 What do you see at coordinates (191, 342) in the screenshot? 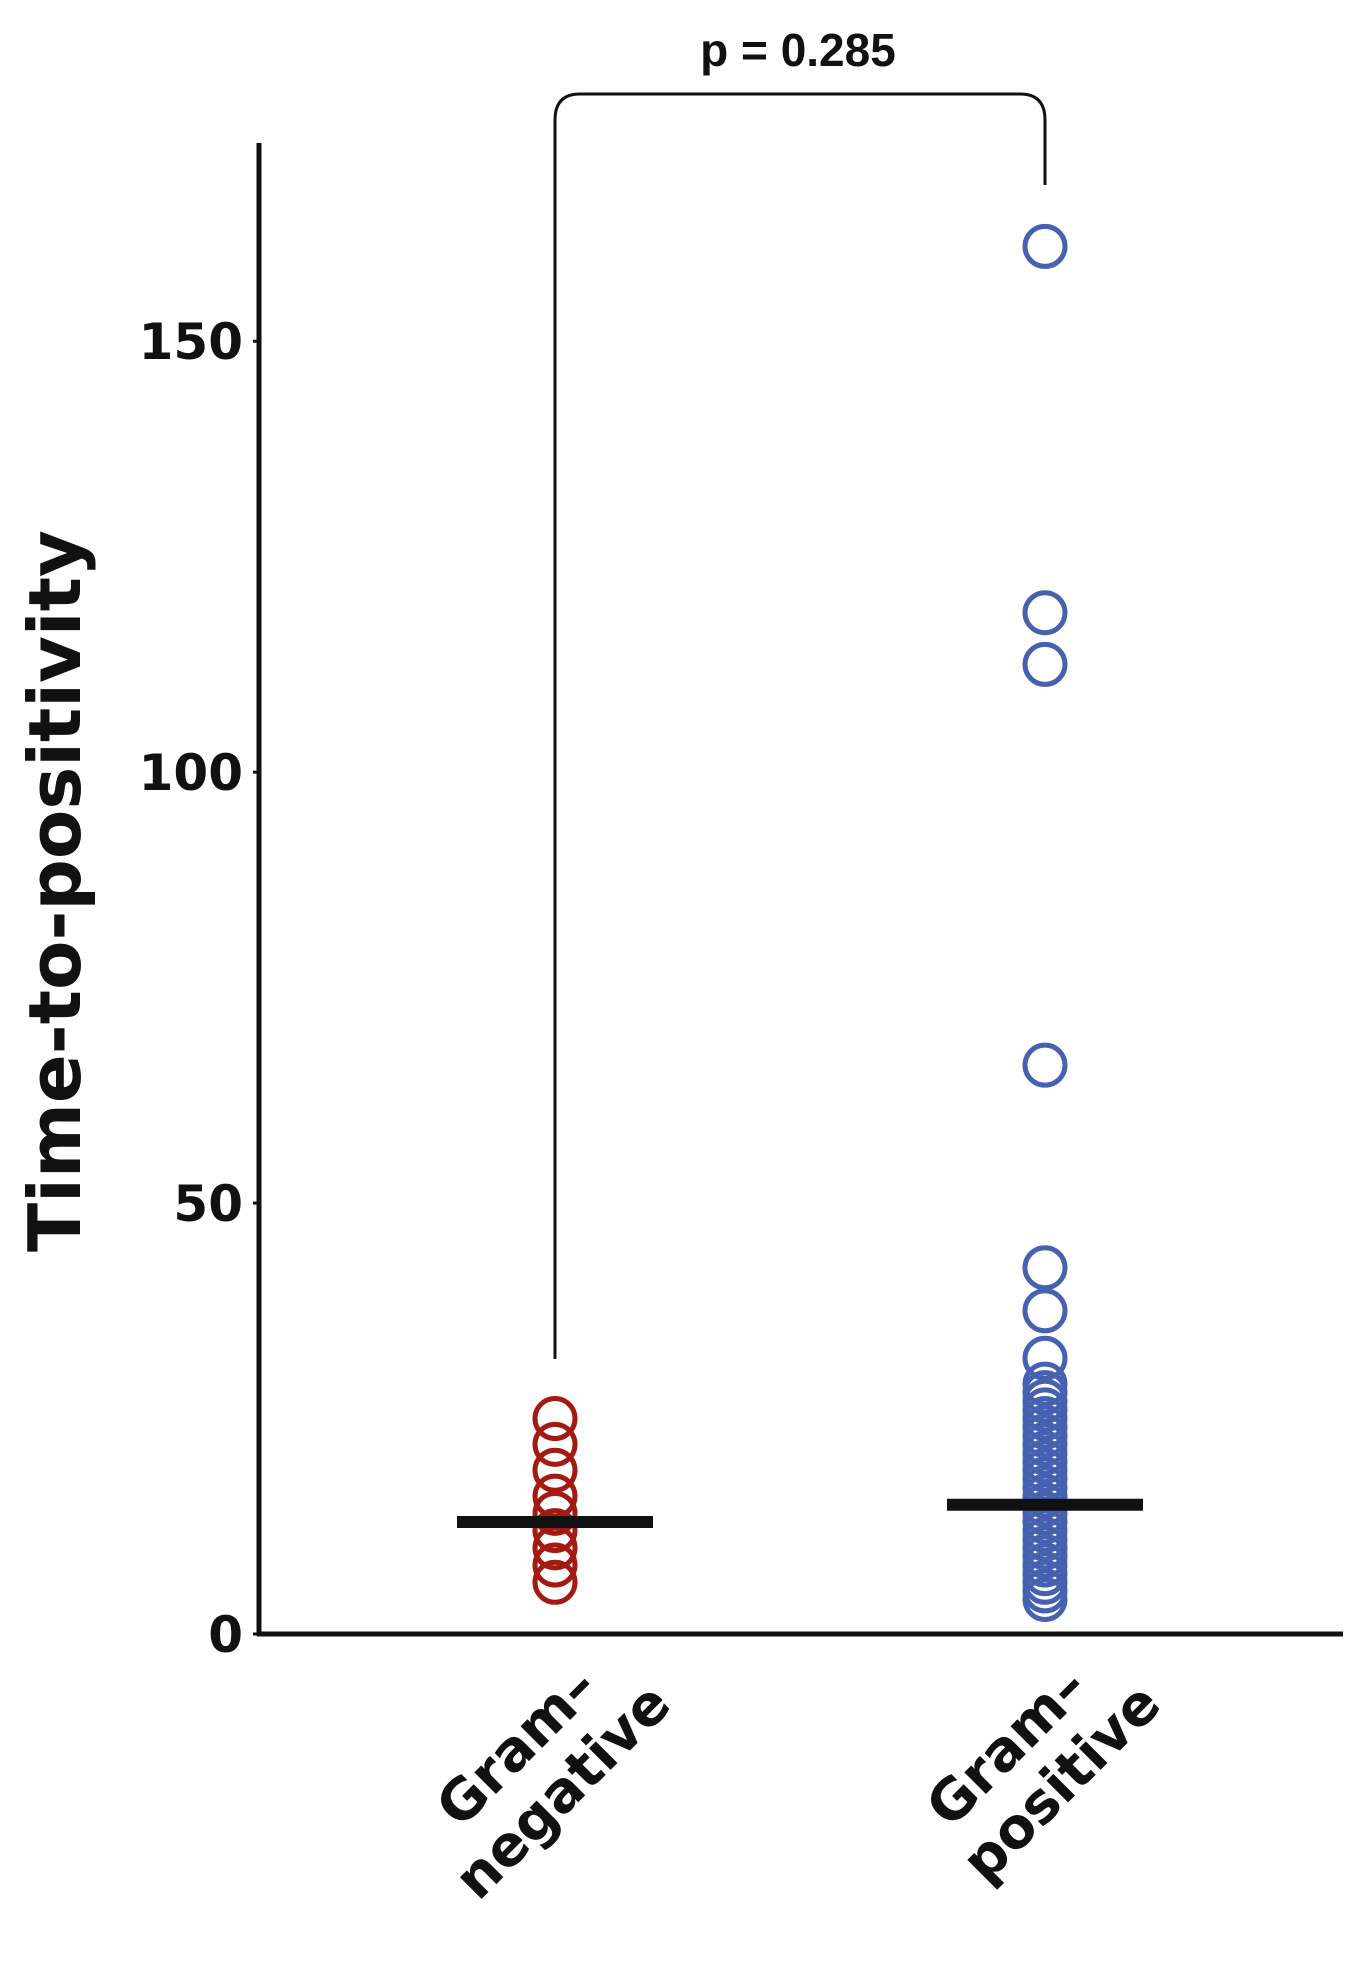
I see `y-tick-label: 150` at bounding box center [191, 342].